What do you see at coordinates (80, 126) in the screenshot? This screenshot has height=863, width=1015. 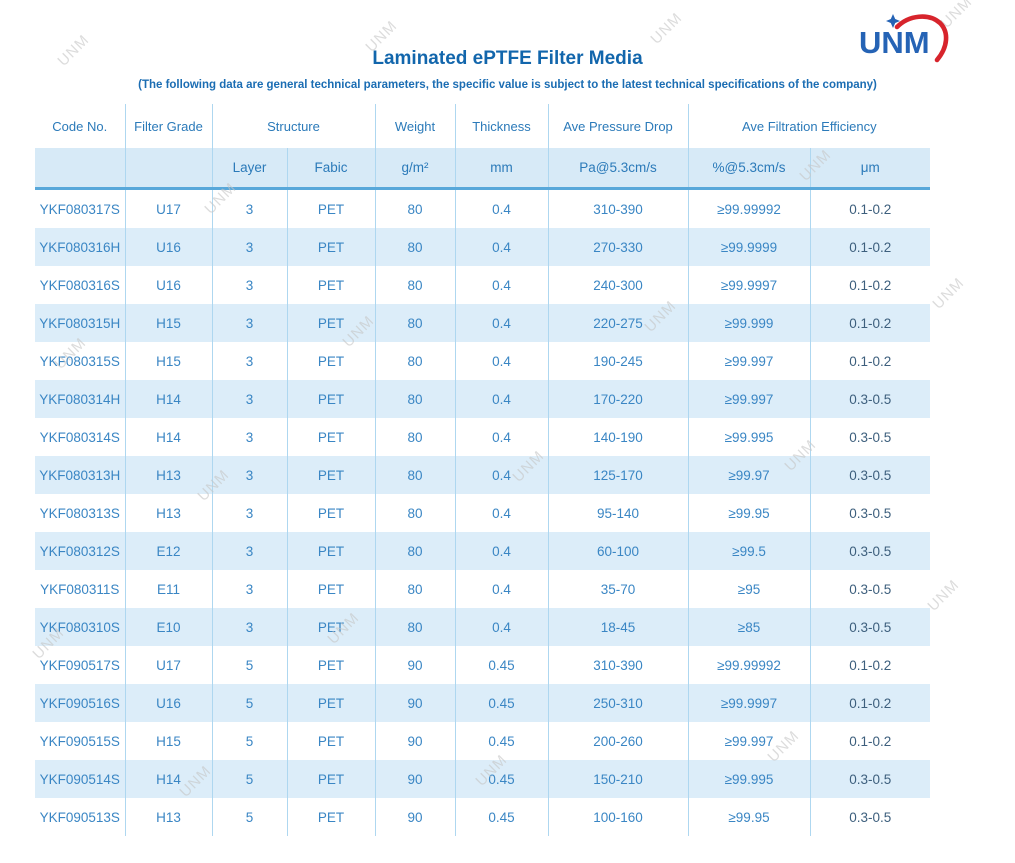 I see `col-header-code-no: Code No.` at bounding box center [80, 126].